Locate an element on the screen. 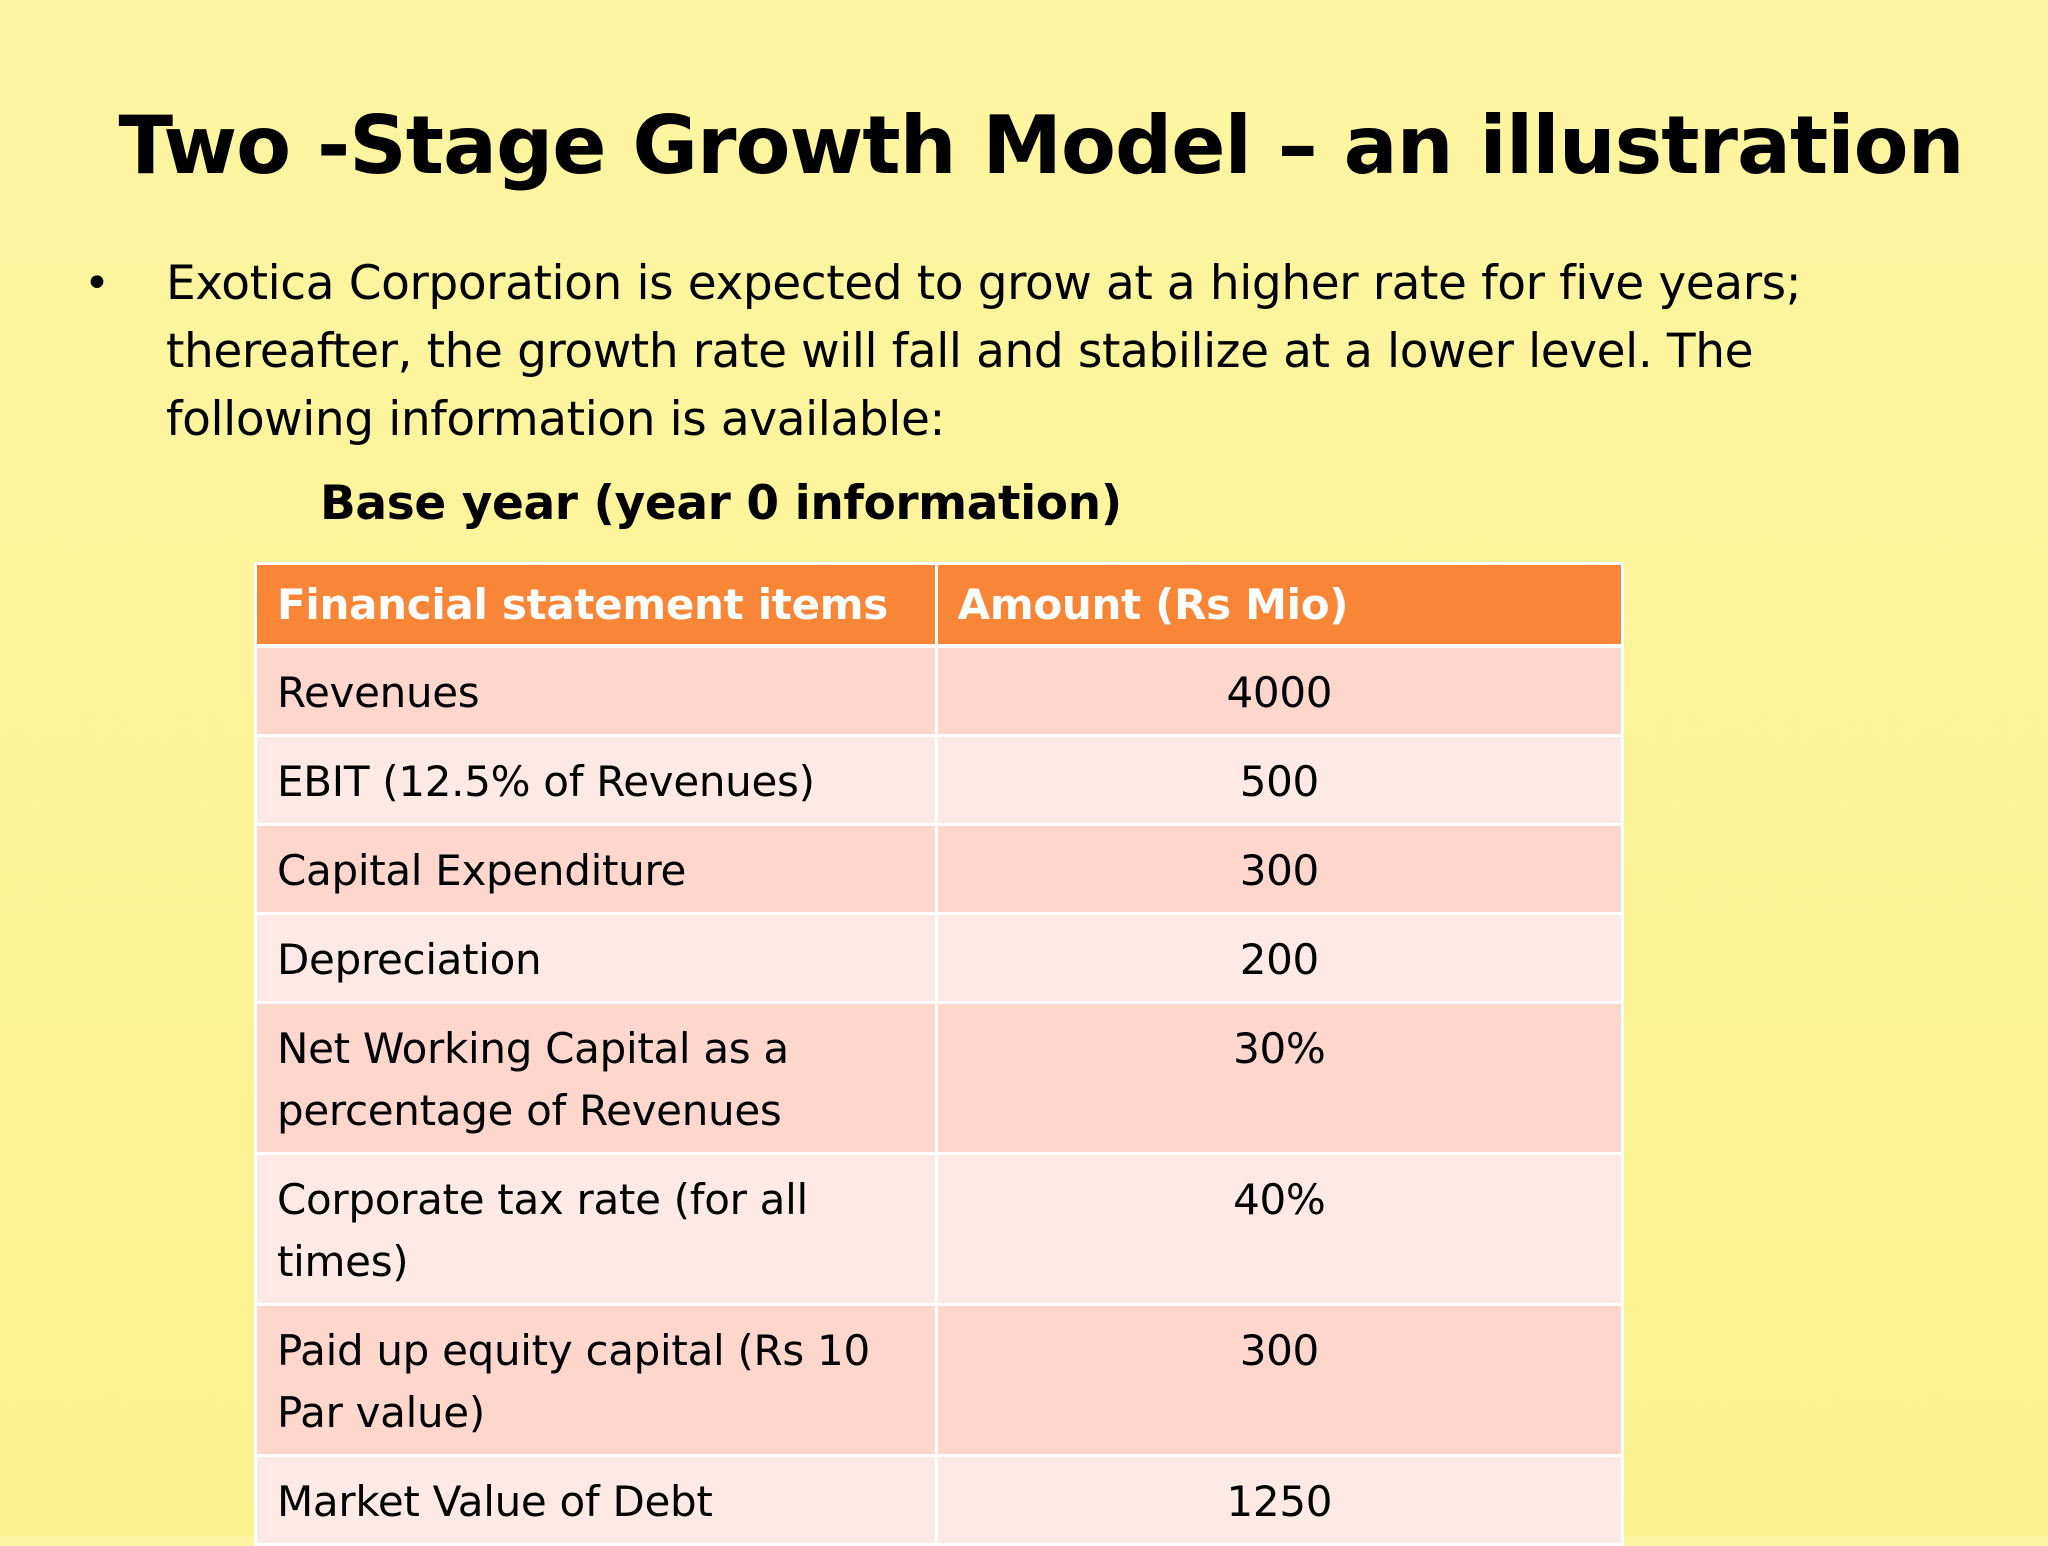 The height and width of the screenshot is (1546, 2048). row-amount-capex: 300 is located at coordinates (1279, 868).